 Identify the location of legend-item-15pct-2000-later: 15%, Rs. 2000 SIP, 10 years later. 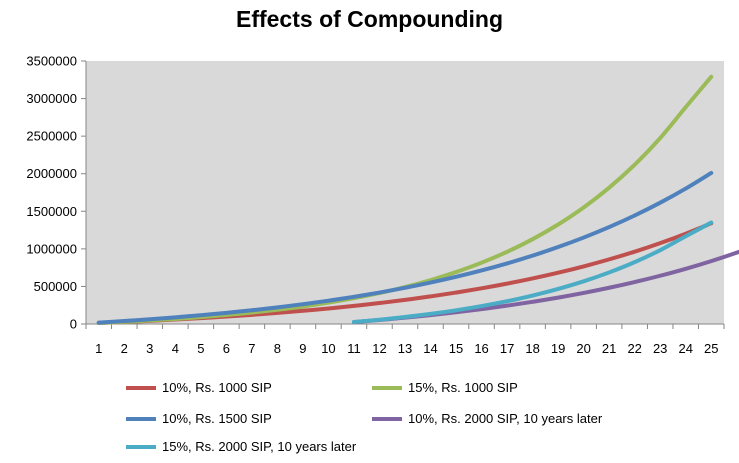
(241, 446).